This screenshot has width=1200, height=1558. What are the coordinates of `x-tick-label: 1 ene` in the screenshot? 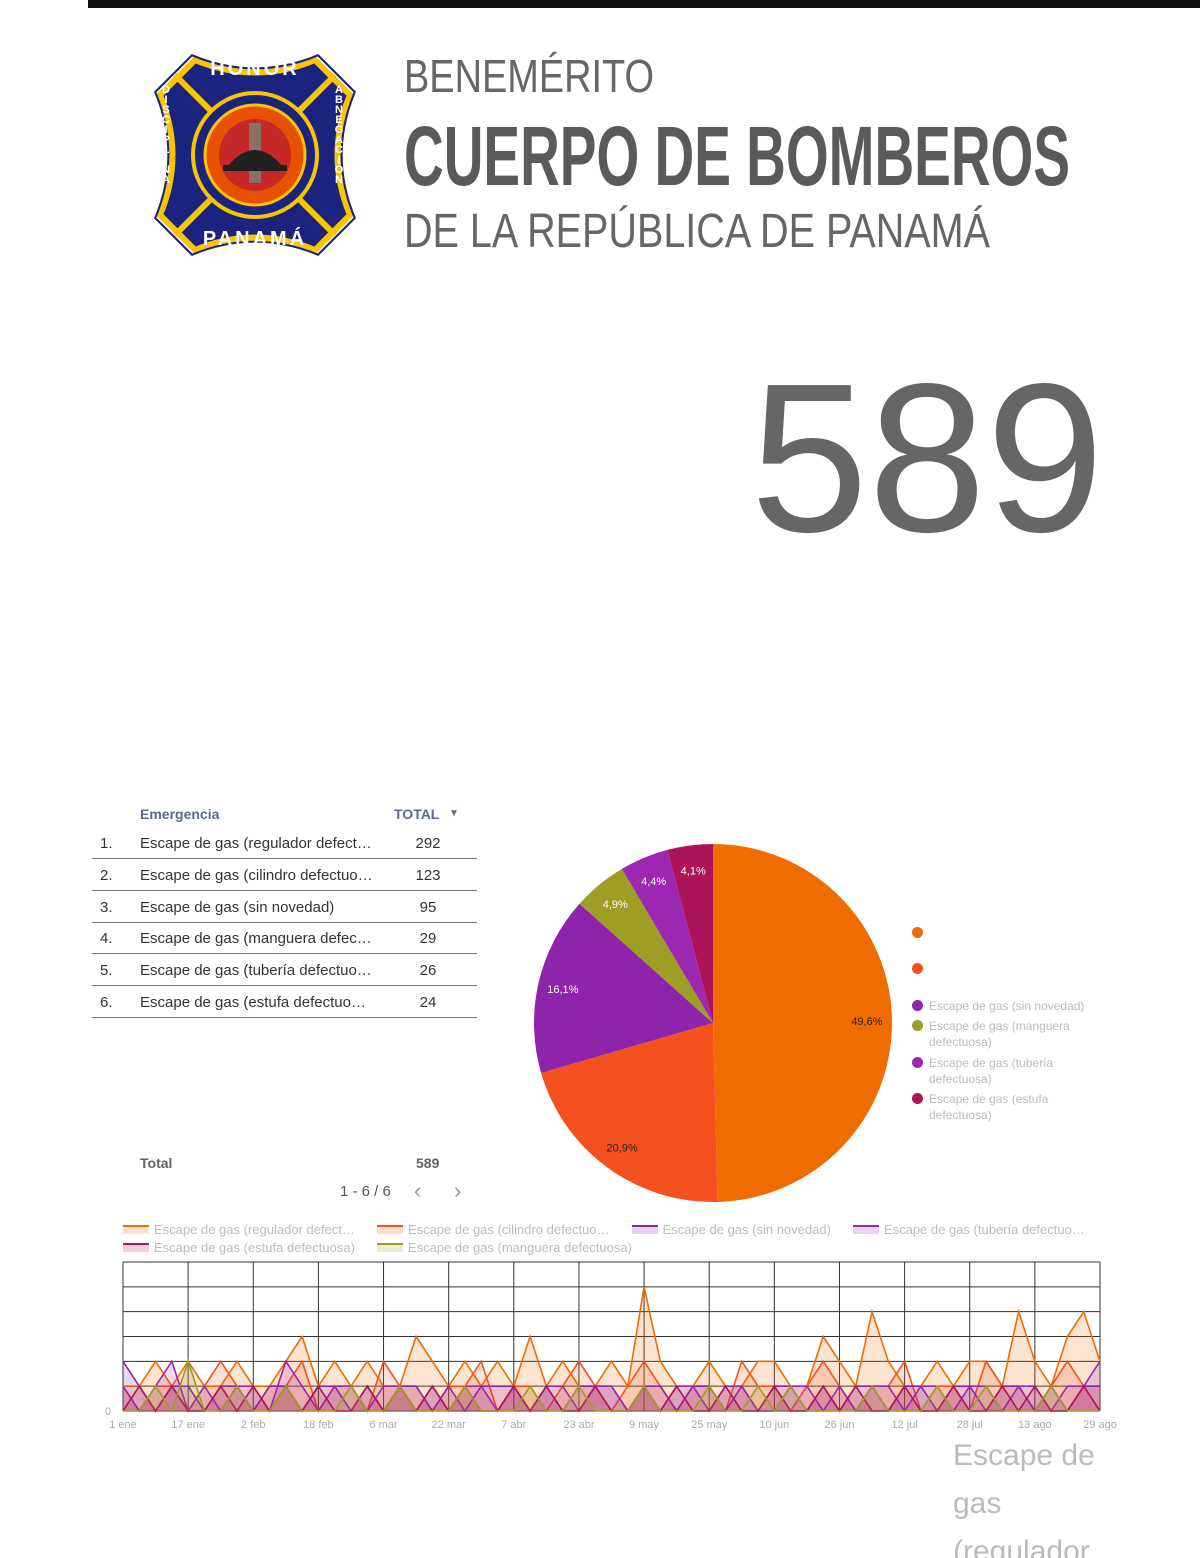 It's located at (123, 1425).